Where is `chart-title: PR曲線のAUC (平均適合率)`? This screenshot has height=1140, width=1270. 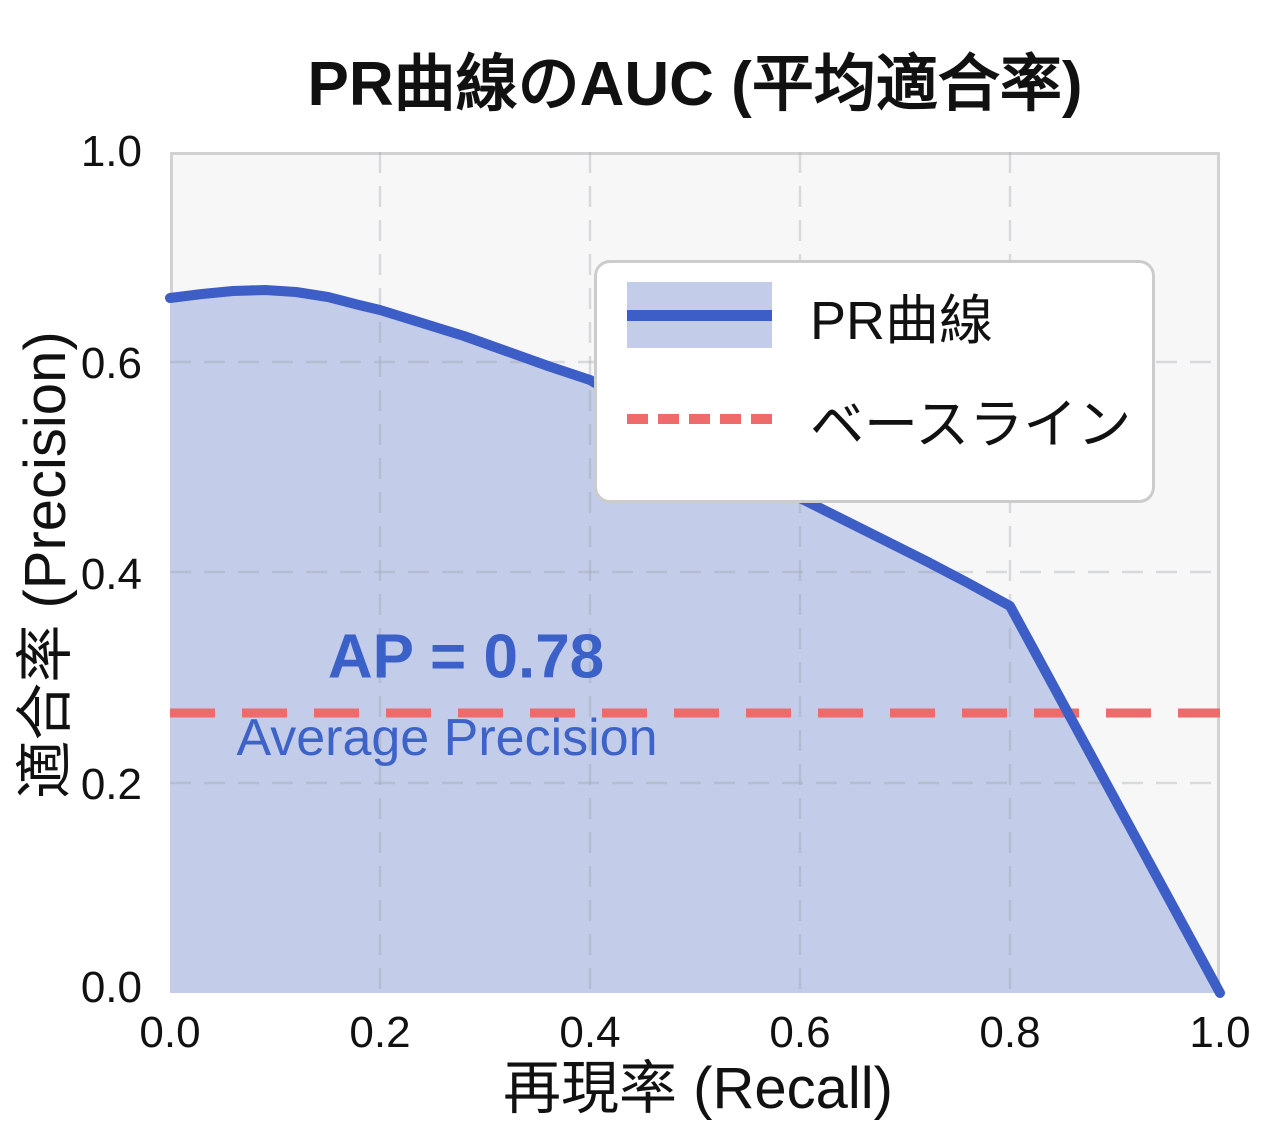
chart-title: PR曲線のAUC (平均適合率) is located at coordinates (695, 84).